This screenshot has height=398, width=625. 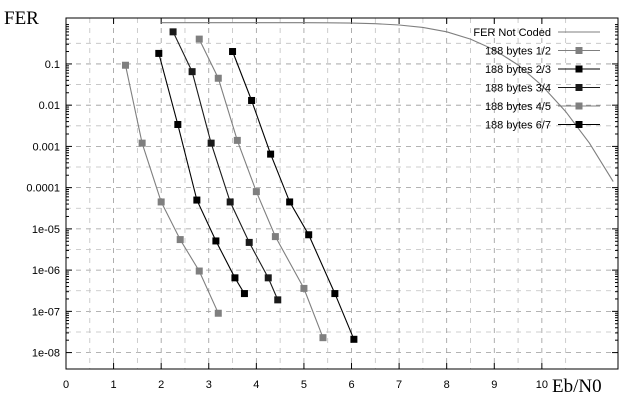 What do you see at coordinates (518, 70) in the screenshot?
I see `legend-label: 188 bytes 2/3` at bounding box center [518, 70].